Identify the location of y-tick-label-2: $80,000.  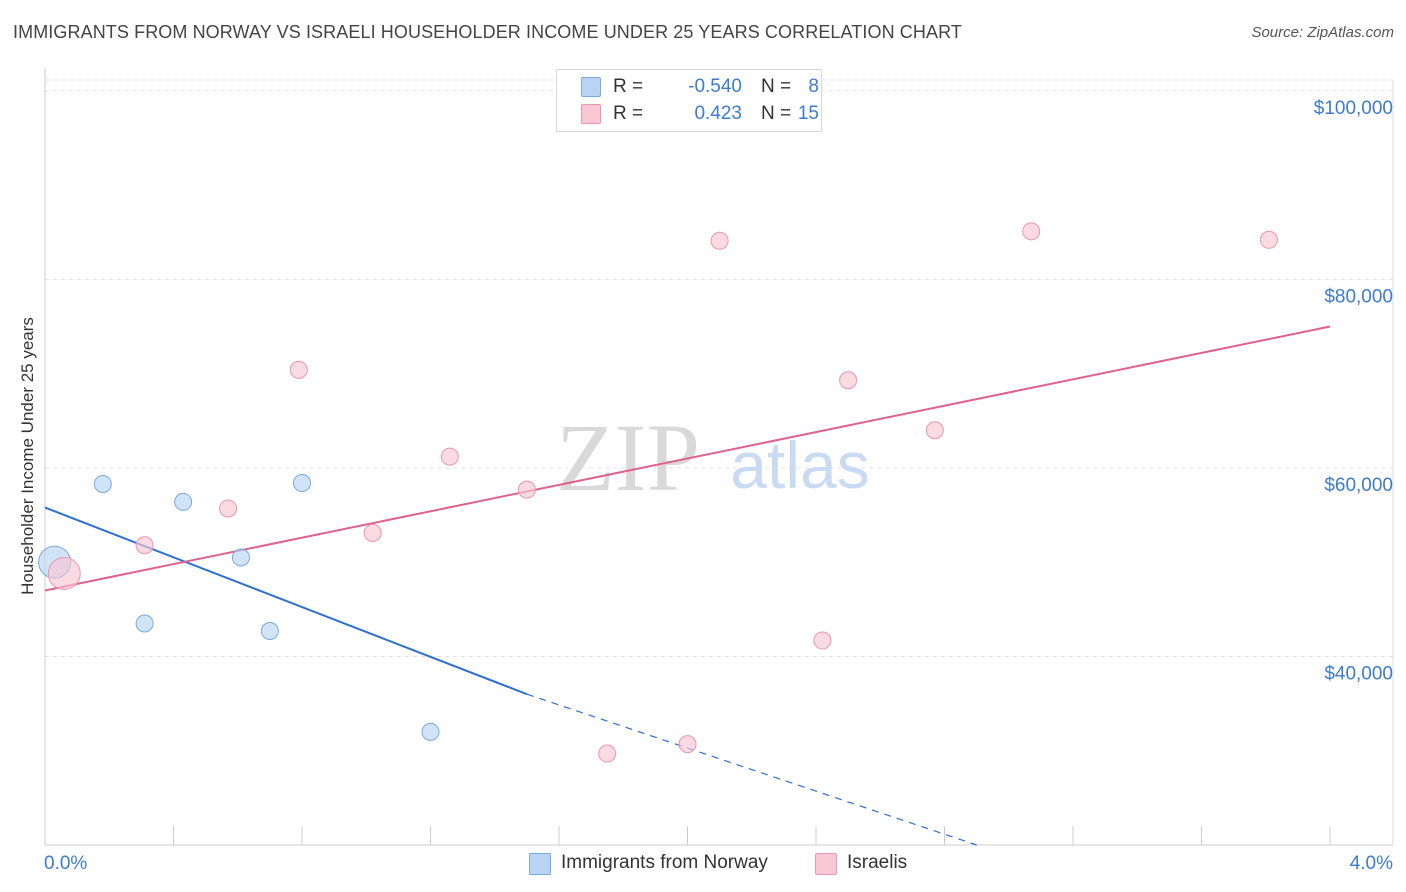
(1358, 296).